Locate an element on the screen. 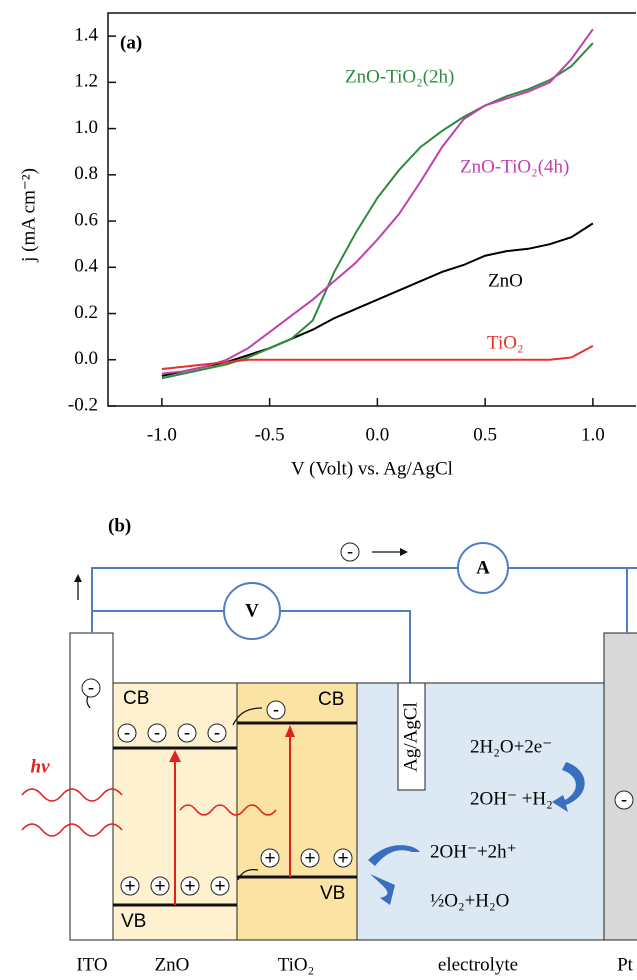 Image resolution: width=637 pixels, height=980 pixels. series-label: ZnO-TiO₂(2h) is located at coordinates (399, 76).